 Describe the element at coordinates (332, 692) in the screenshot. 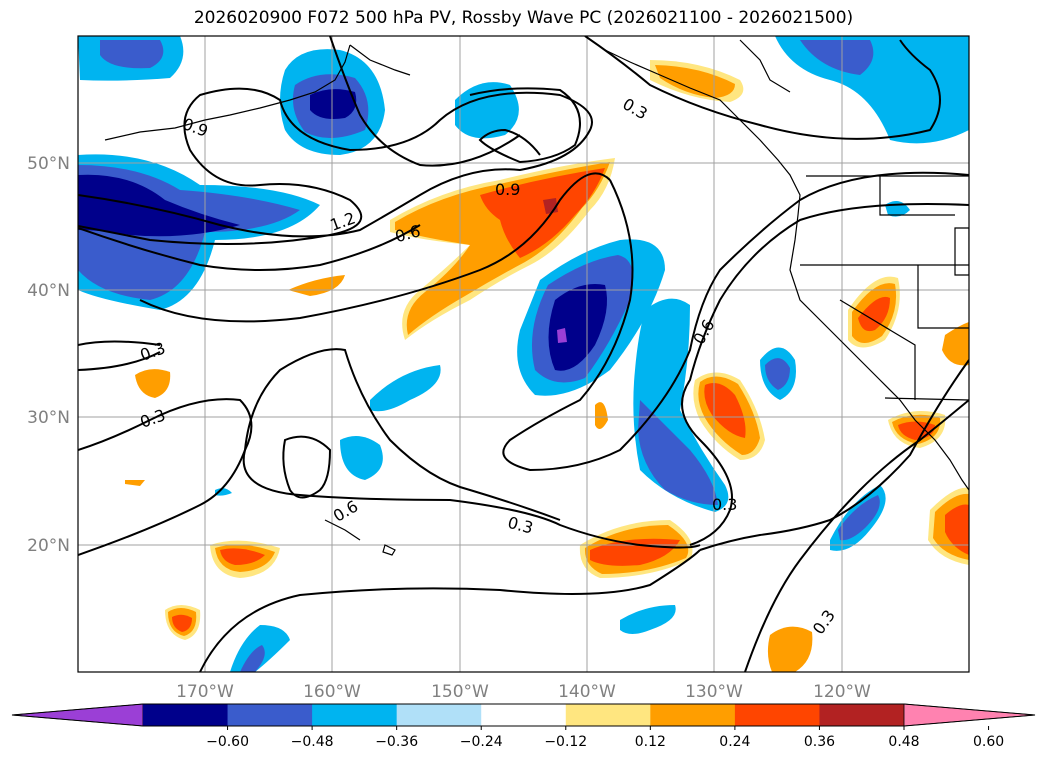

I see `lon-label: 160°W` at that location.